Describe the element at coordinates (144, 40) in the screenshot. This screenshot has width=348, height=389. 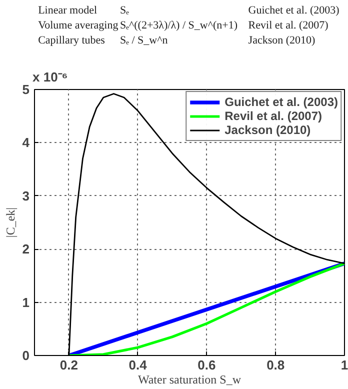
I see `text: Sₑ / S_w^n` at that location.